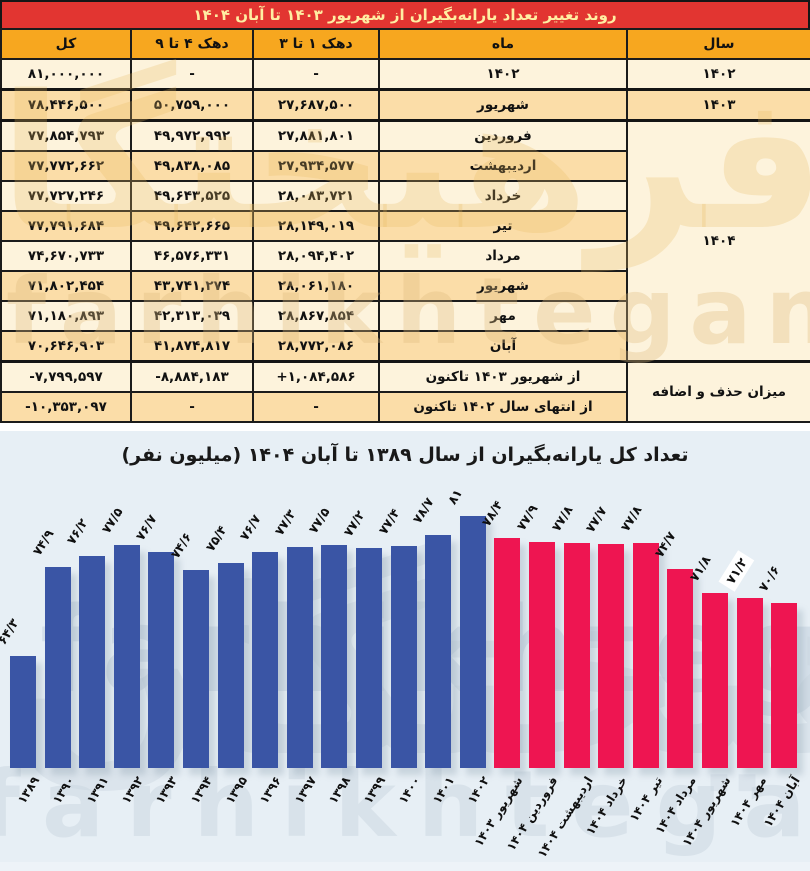 The image size is (810, 871). I want to click on total-cell: ۷۴,۶۷۰,۷۳۳, so click(66, 256).